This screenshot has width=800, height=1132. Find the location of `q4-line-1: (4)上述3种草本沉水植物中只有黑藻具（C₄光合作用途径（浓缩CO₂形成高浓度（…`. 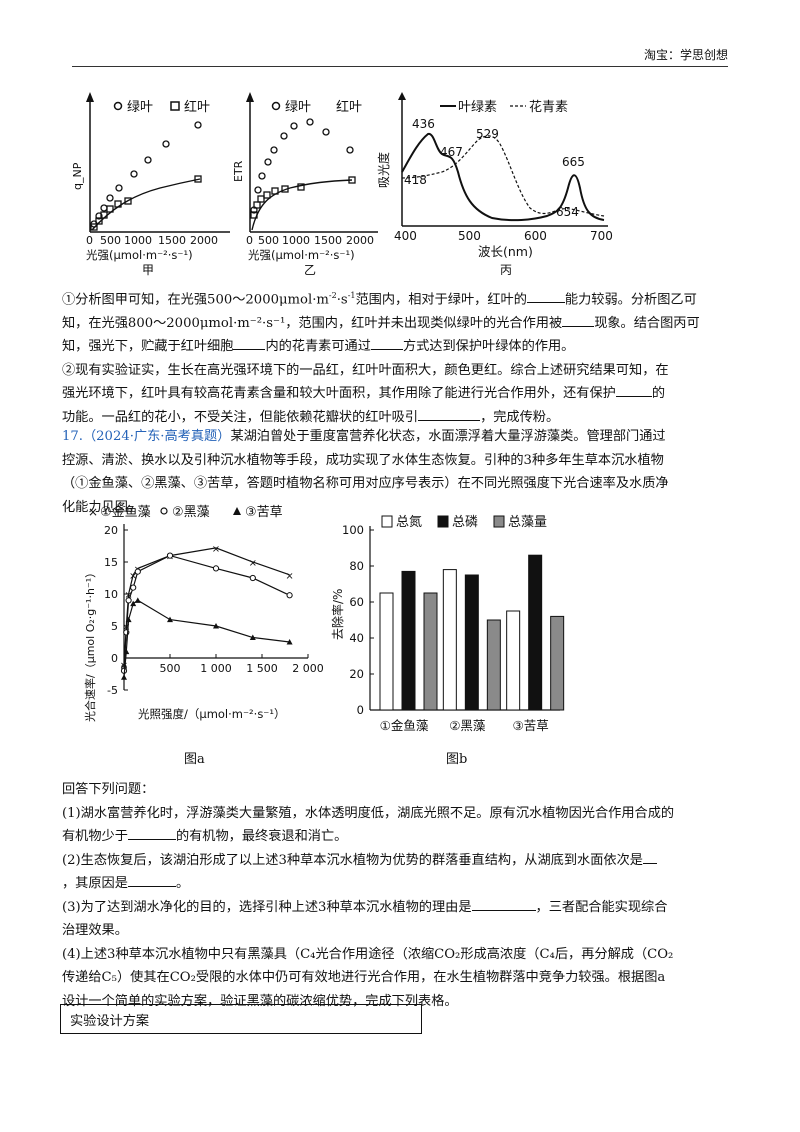

q4-line-1: (4)上述3种草本沉水植物中只有黑藻具（C₄光合作用途径（浓缩CO₂形成高浓度（… is located at coordinates (368, 954).